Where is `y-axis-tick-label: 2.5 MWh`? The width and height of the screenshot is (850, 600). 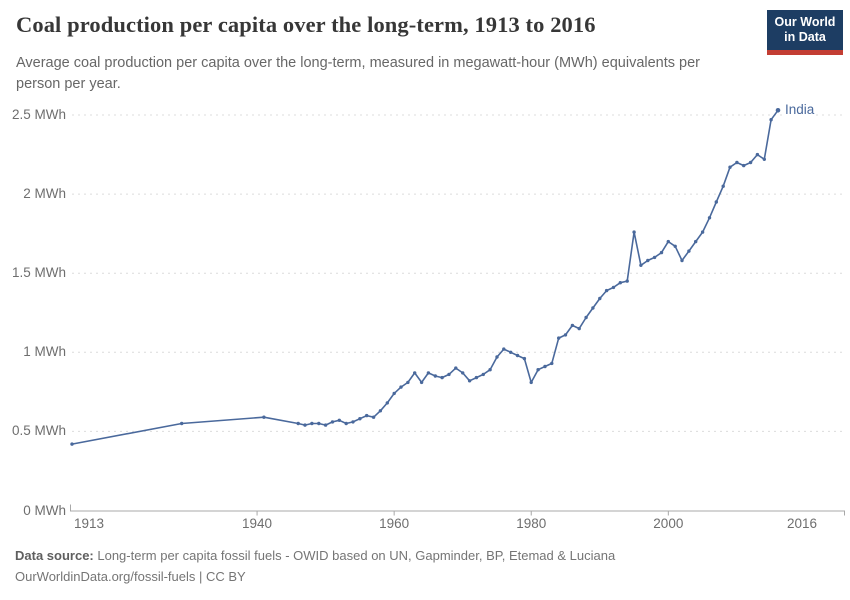 y-axis-tick-label: 2.5 MWh is located at coordinates (38, 114).